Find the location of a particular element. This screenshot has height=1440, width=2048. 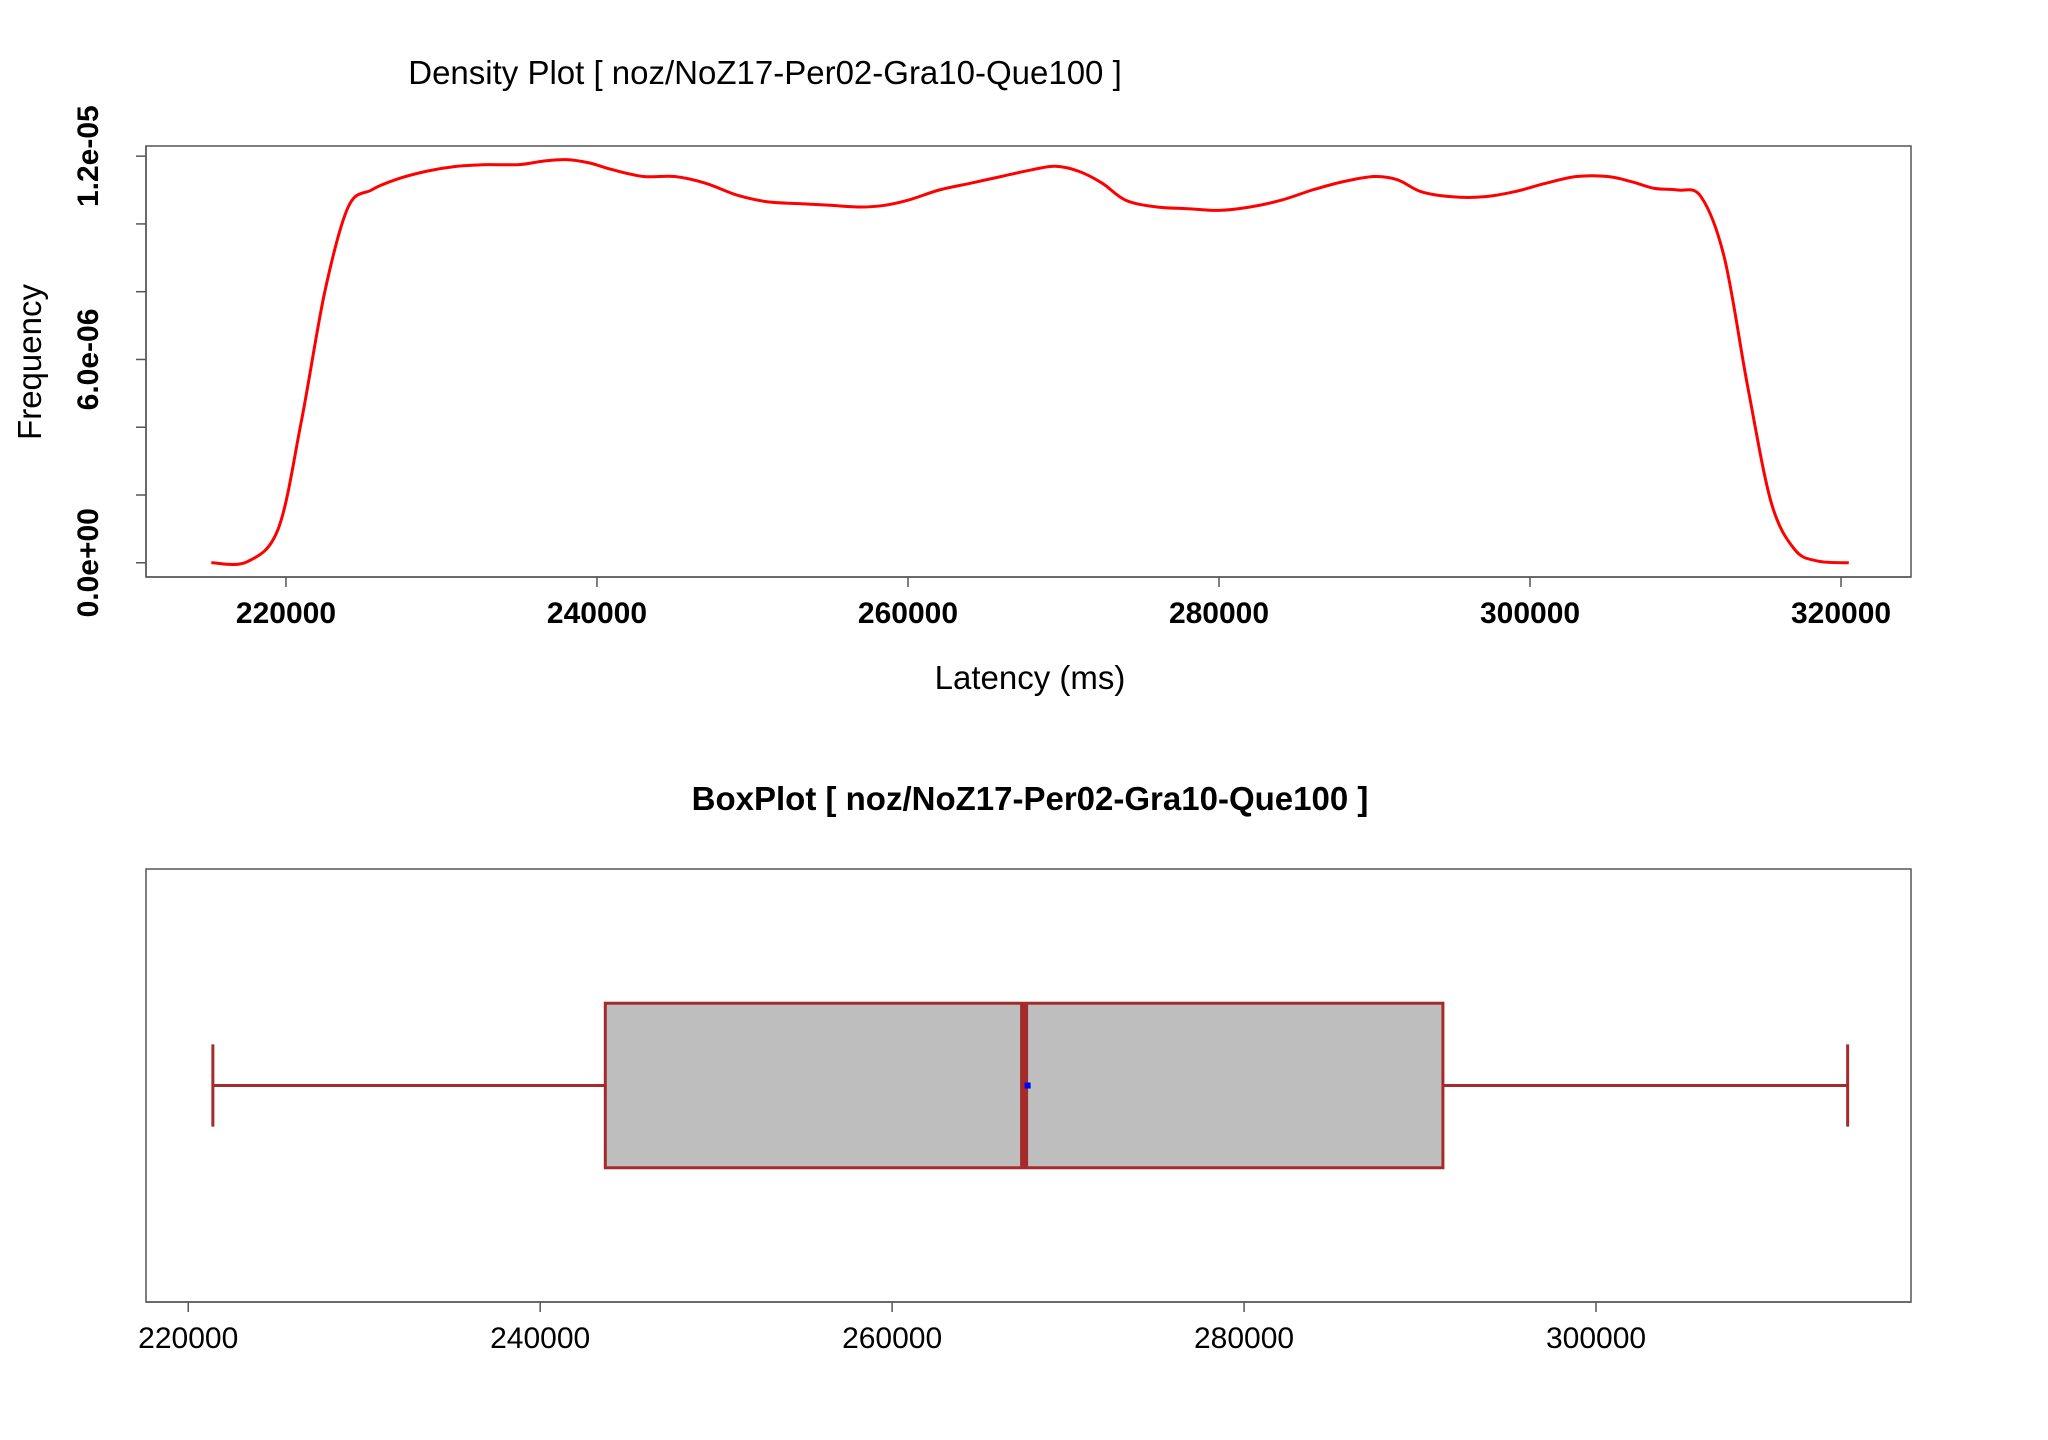

box-x-tick-label: 300000 is located at coordinates (1596, 1338).